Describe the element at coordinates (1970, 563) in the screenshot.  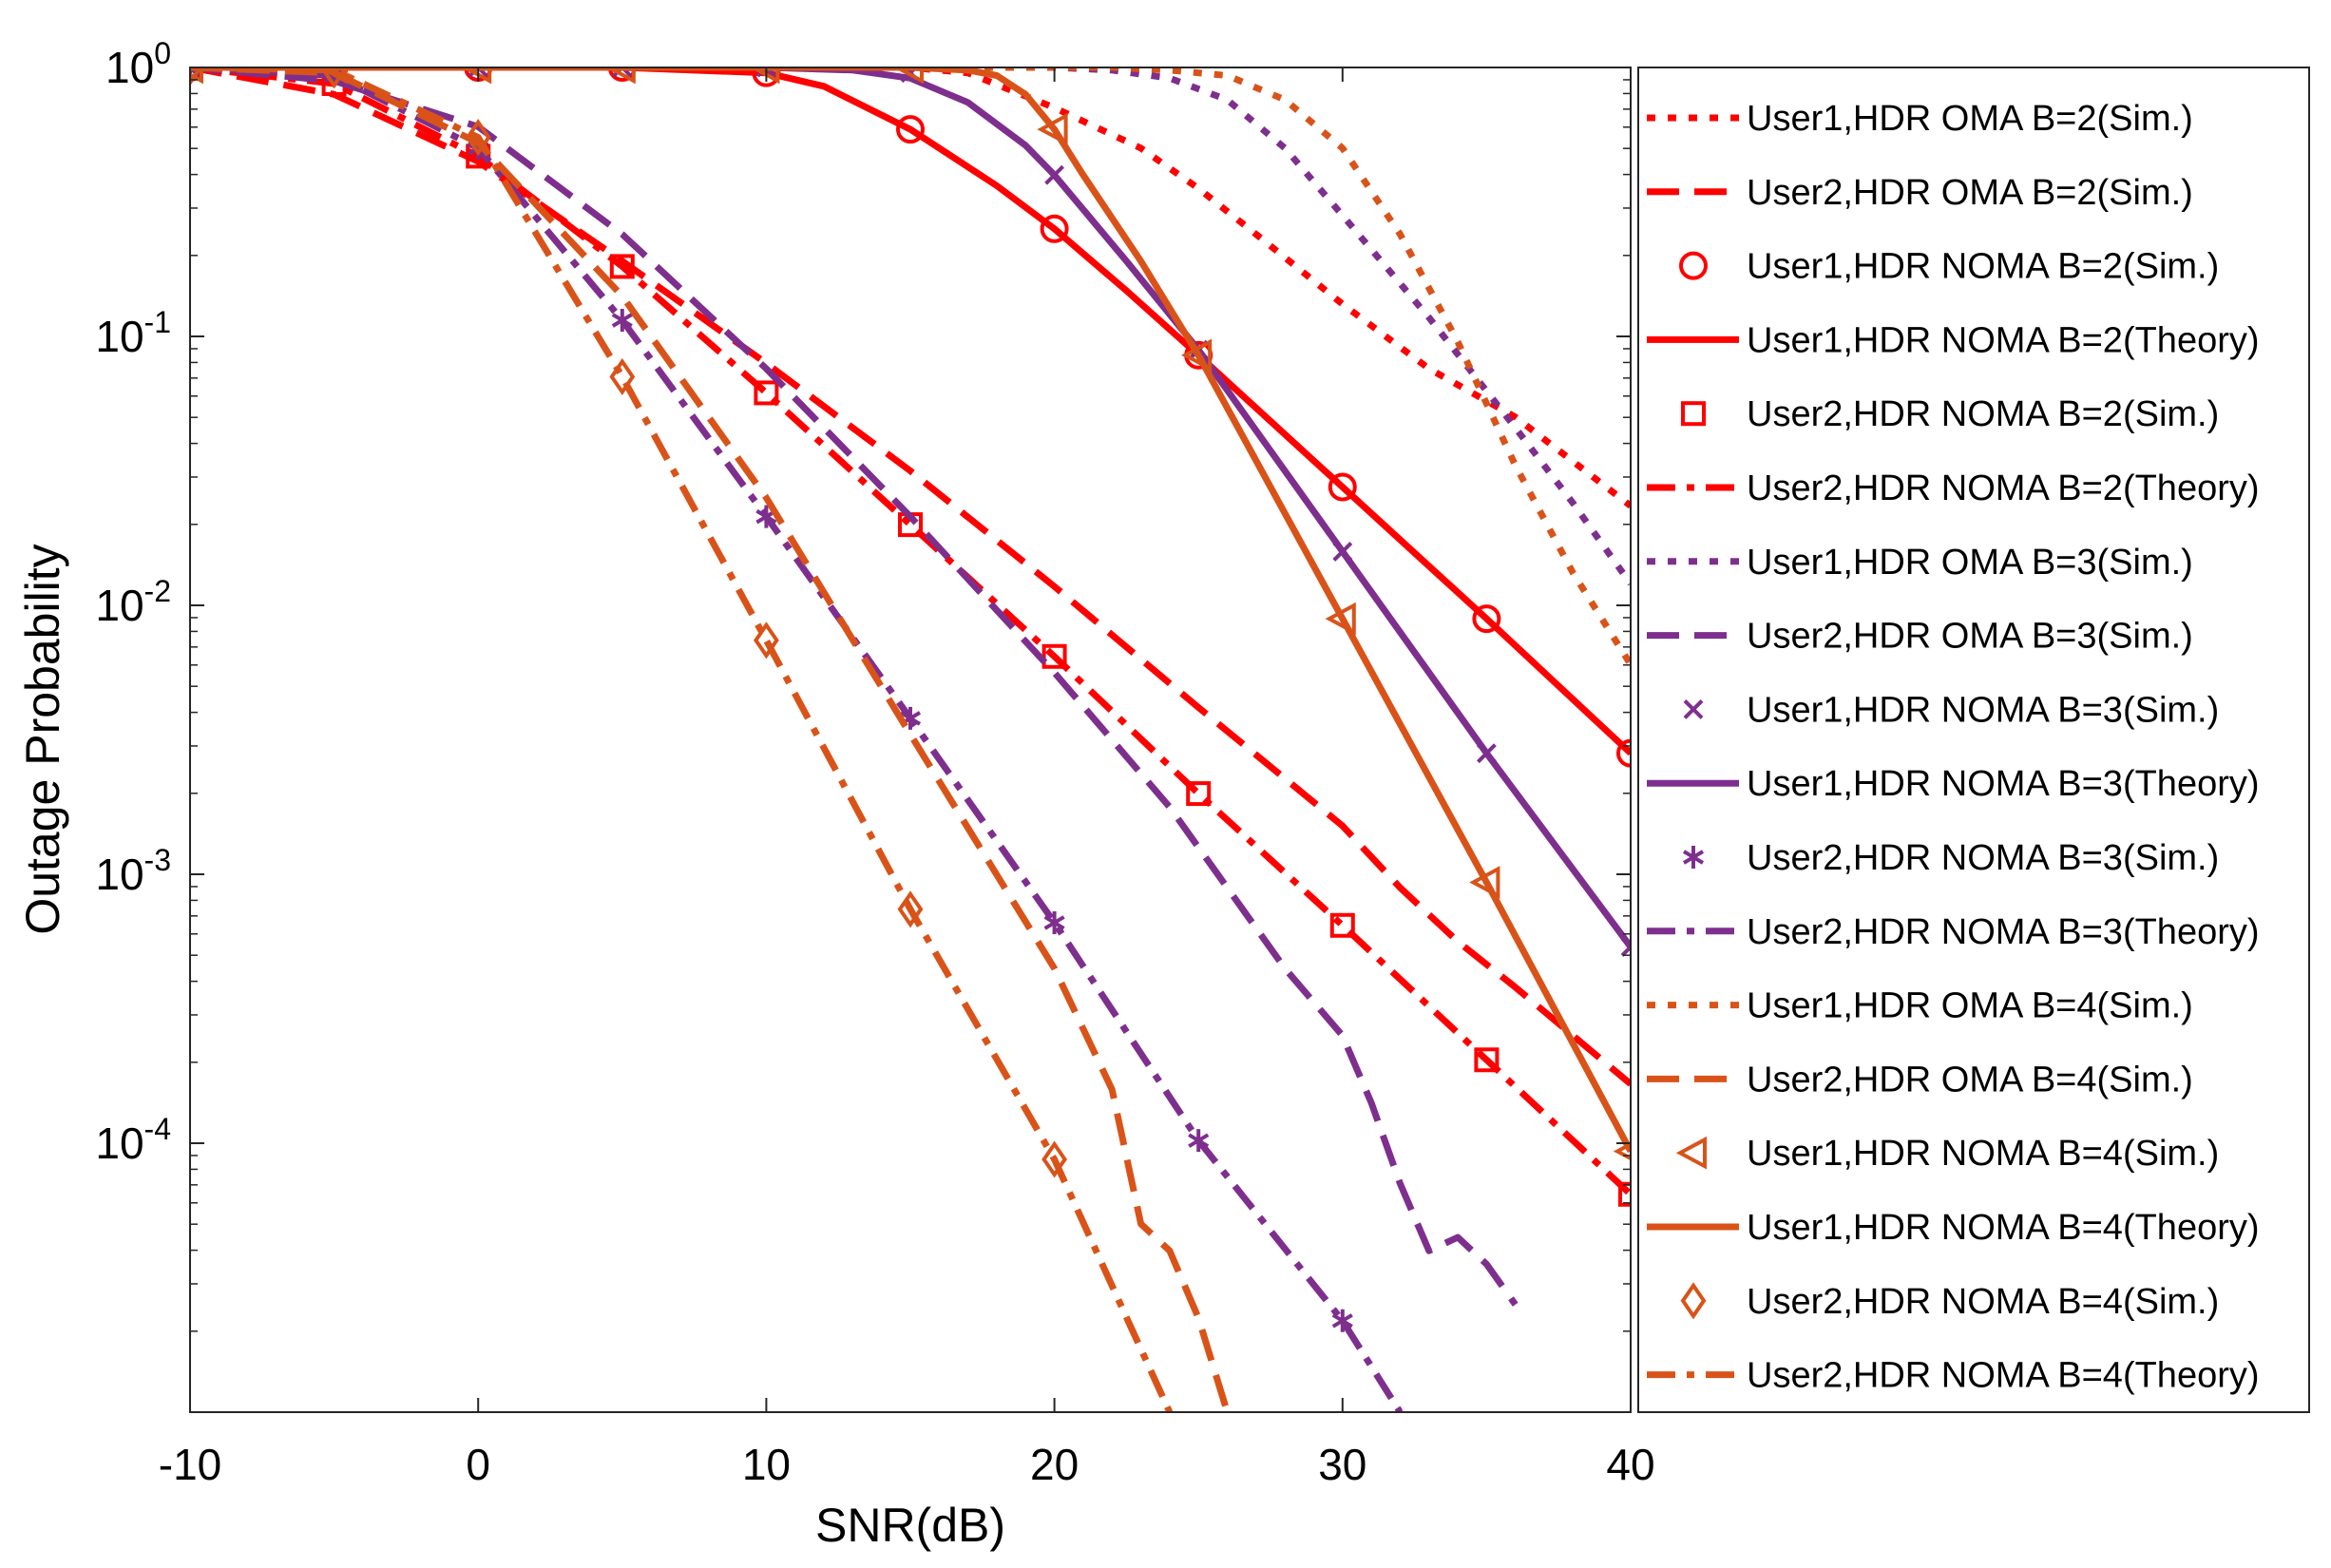
I see `legend-label: User1,HDR OMA B=3(Sim.)` at that location.